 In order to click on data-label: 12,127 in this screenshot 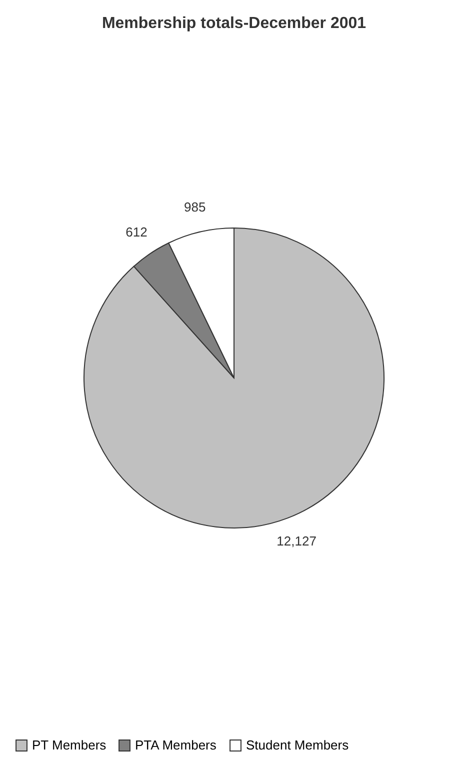, I will do `click(296, 540)`.